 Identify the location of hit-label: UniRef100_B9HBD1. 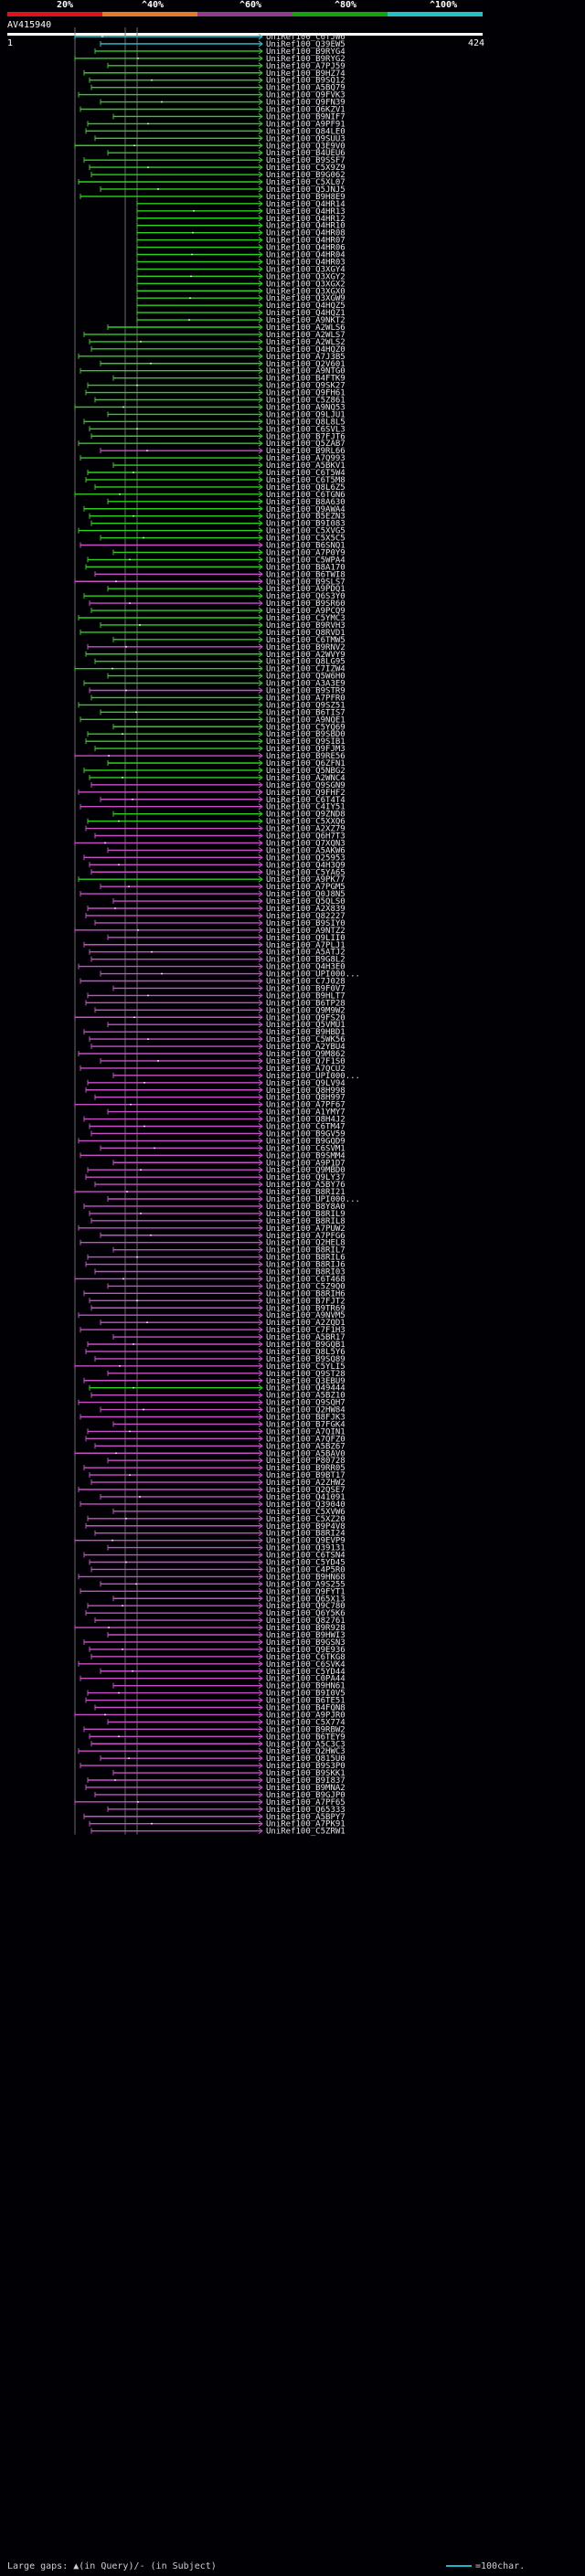
(306, 1032).